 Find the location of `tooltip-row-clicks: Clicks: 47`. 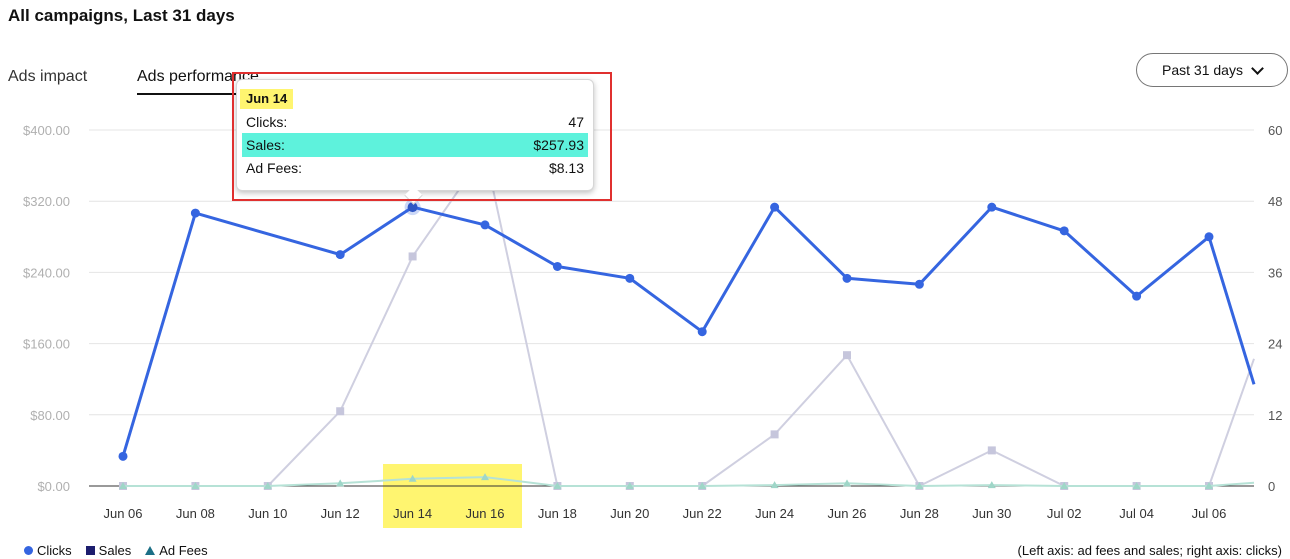

tooltip-row-clicks: Clicks: 47 is located at coordinates (415, 122).